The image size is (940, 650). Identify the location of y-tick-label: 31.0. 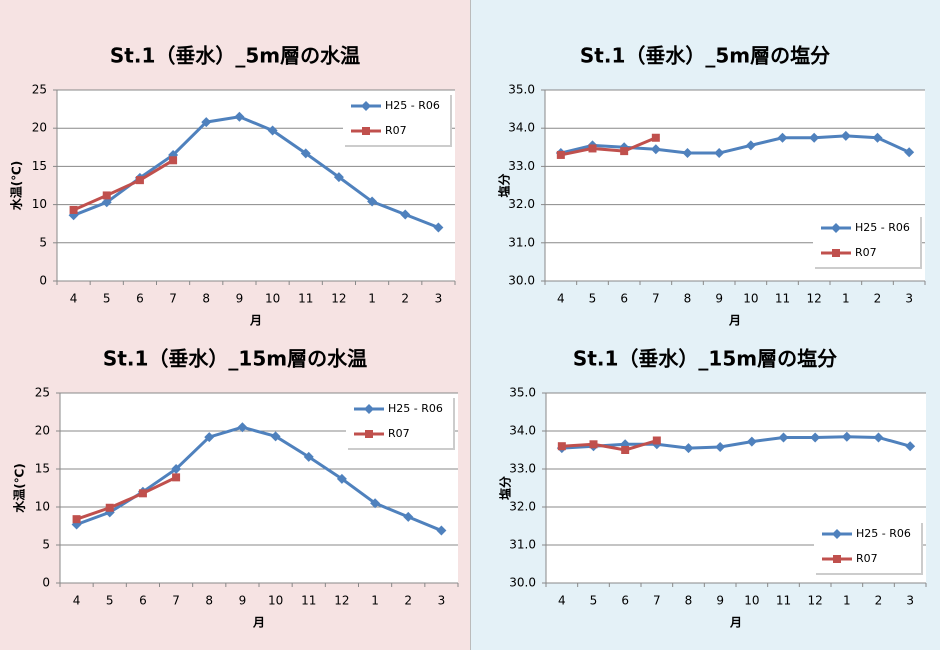
(522, 545).